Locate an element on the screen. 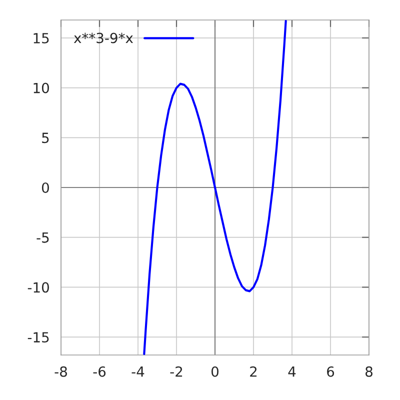  y-tick-label: 5 is located at coordinates (45, 138).